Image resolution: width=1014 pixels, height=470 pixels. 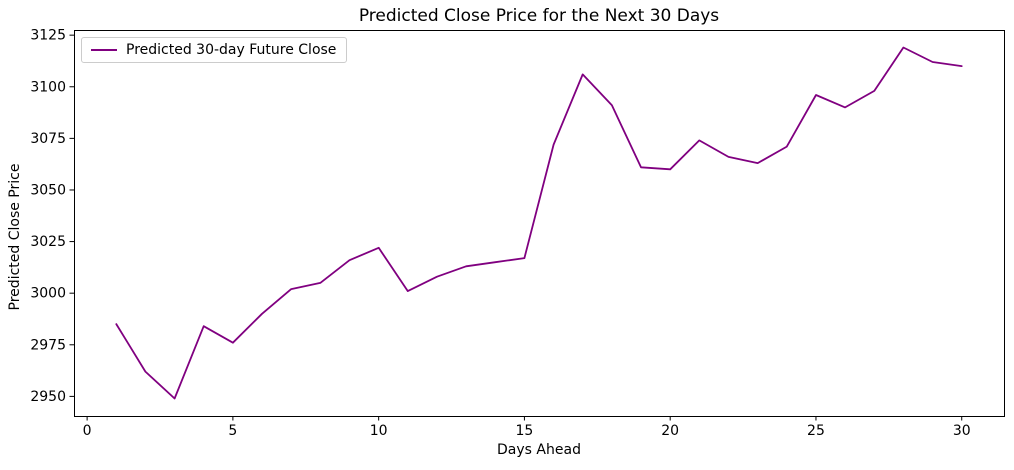 What do you see at coordinates (670, 431) in the screenshot?
I see `x-tick-label: 20` at bounding box center [670, 431].